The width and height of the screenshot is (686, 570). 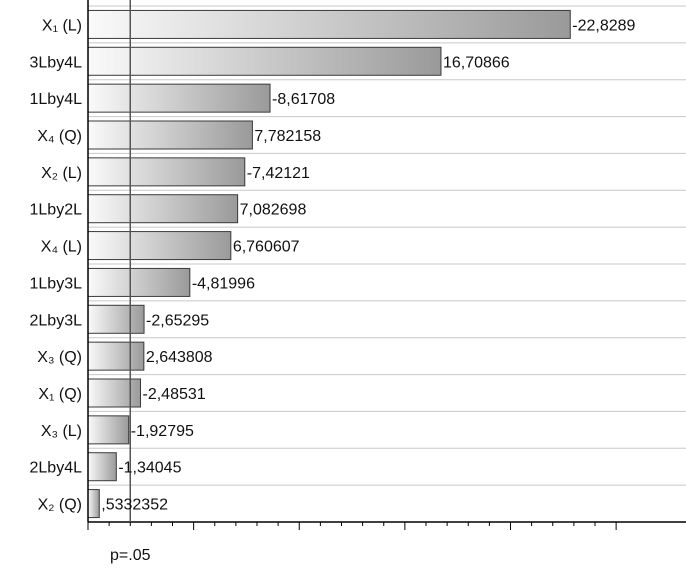 I want to click on data-label: 6,760607, so click(x=266, y=247).